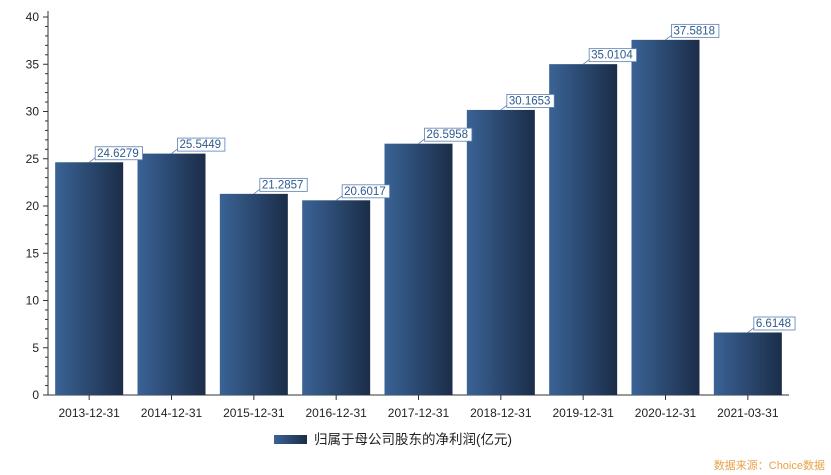 This screenshot has width=831, height=475. What do you see at coordinates (336, 413) in the screenshot?
I see `x-tick-label: 2016-12-31` at bounding box center [336, 413].